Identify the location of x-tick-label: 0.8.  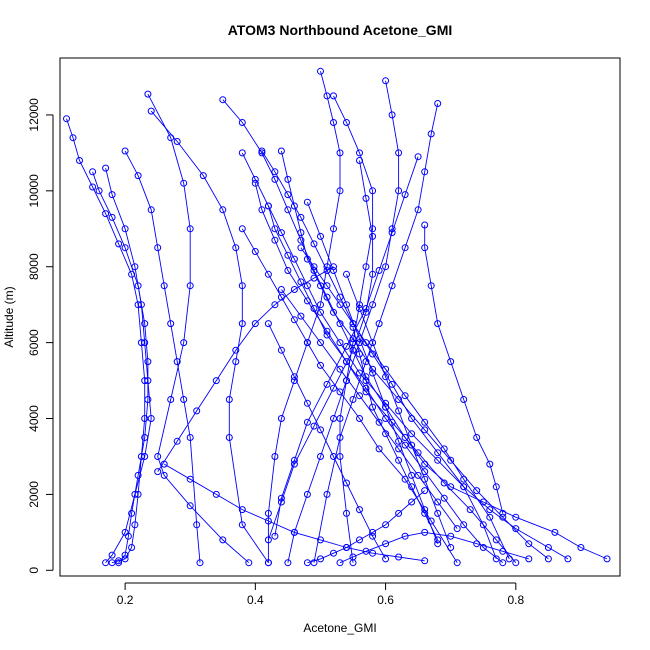
(515, 600).